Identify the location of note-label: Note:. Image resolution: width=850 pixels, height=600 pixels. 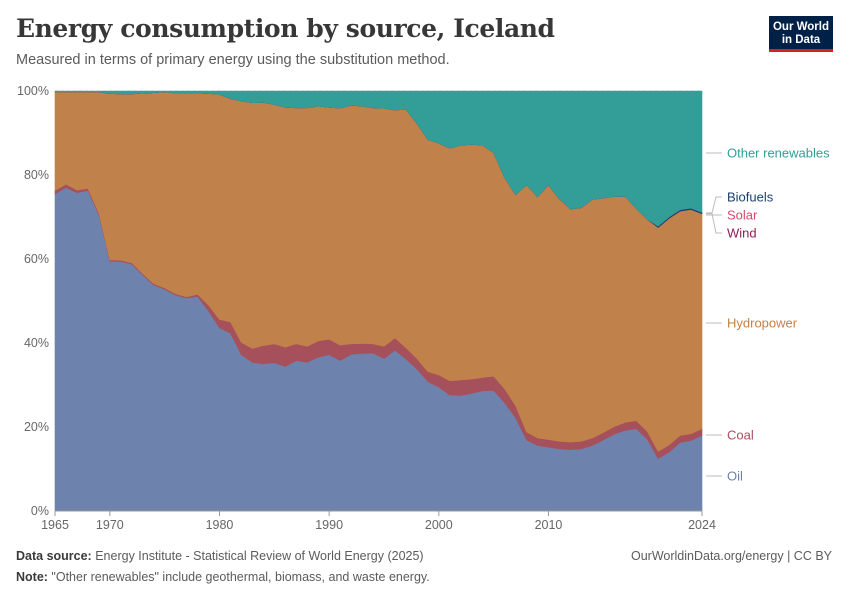
(32, 577).